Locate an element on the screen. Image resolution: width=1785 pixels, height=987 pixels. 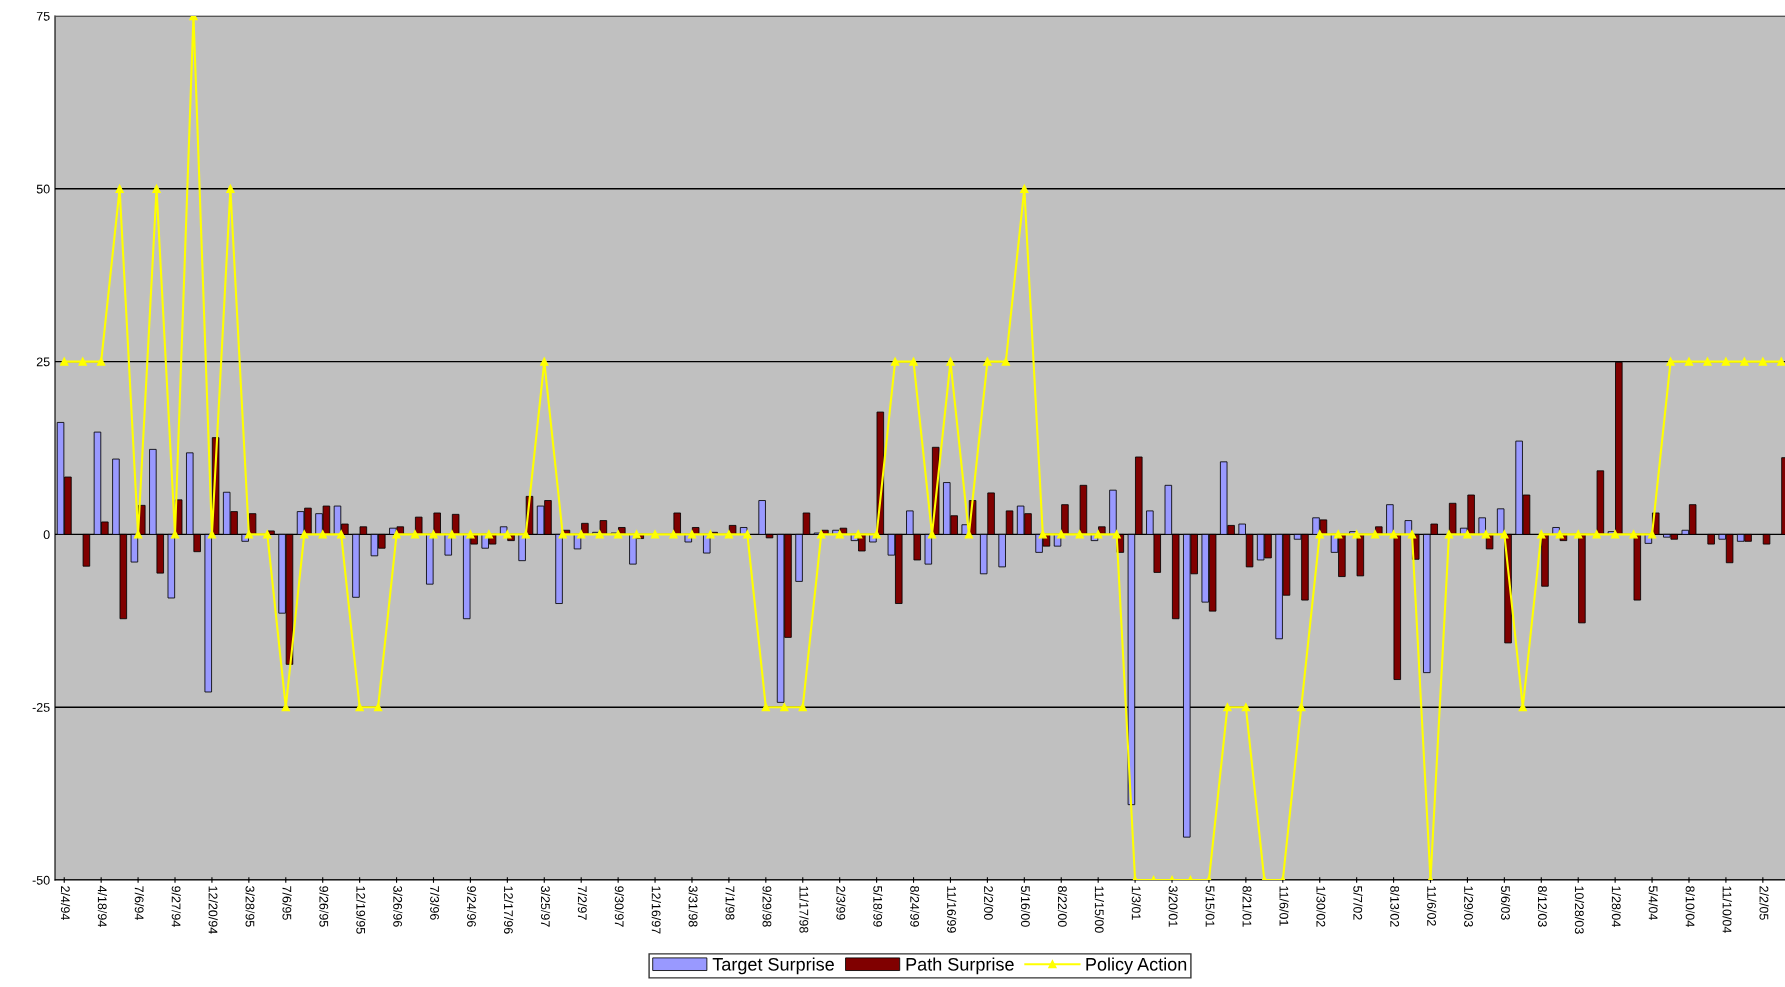
legend-label: Path Surprise is located at coordinates (960, 966).